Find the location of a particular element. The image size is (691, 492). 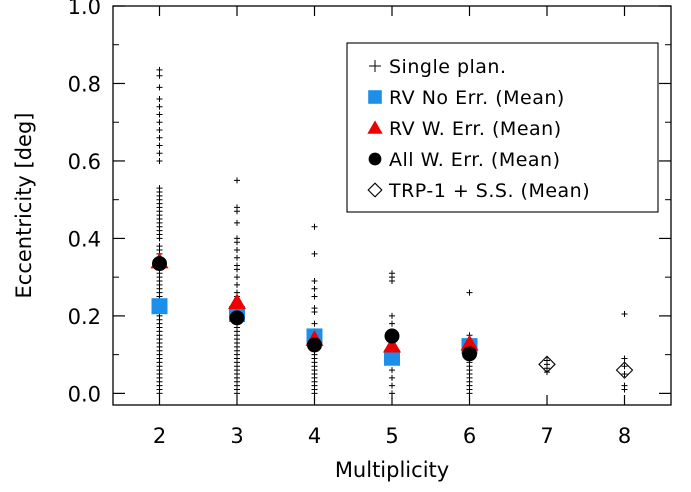

y-tick-label: 0.6 is located at coordinates (84, 162).